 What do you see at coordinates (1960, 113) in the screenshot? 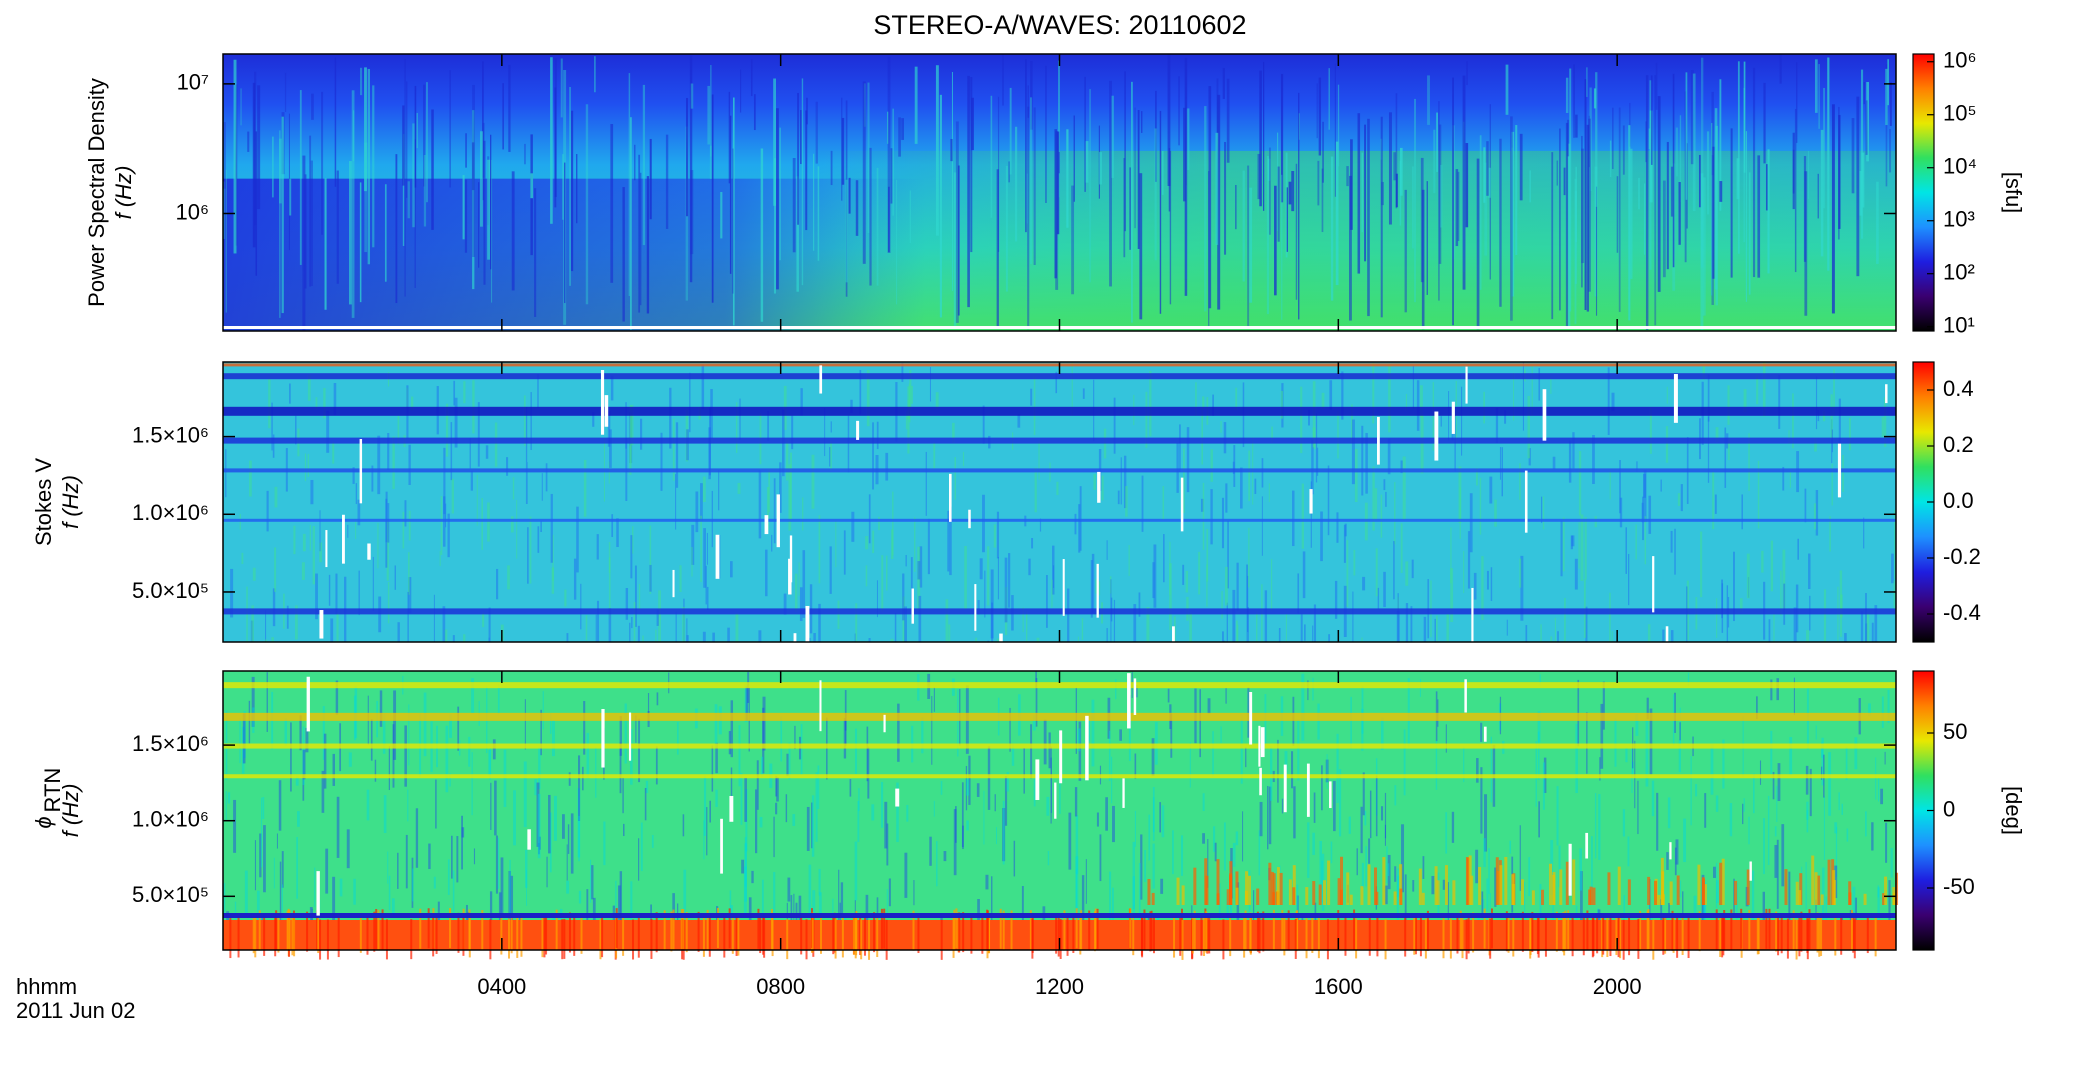
I see `colorbar-tick-label: 10⁵` at bounding box center [1960, 113].